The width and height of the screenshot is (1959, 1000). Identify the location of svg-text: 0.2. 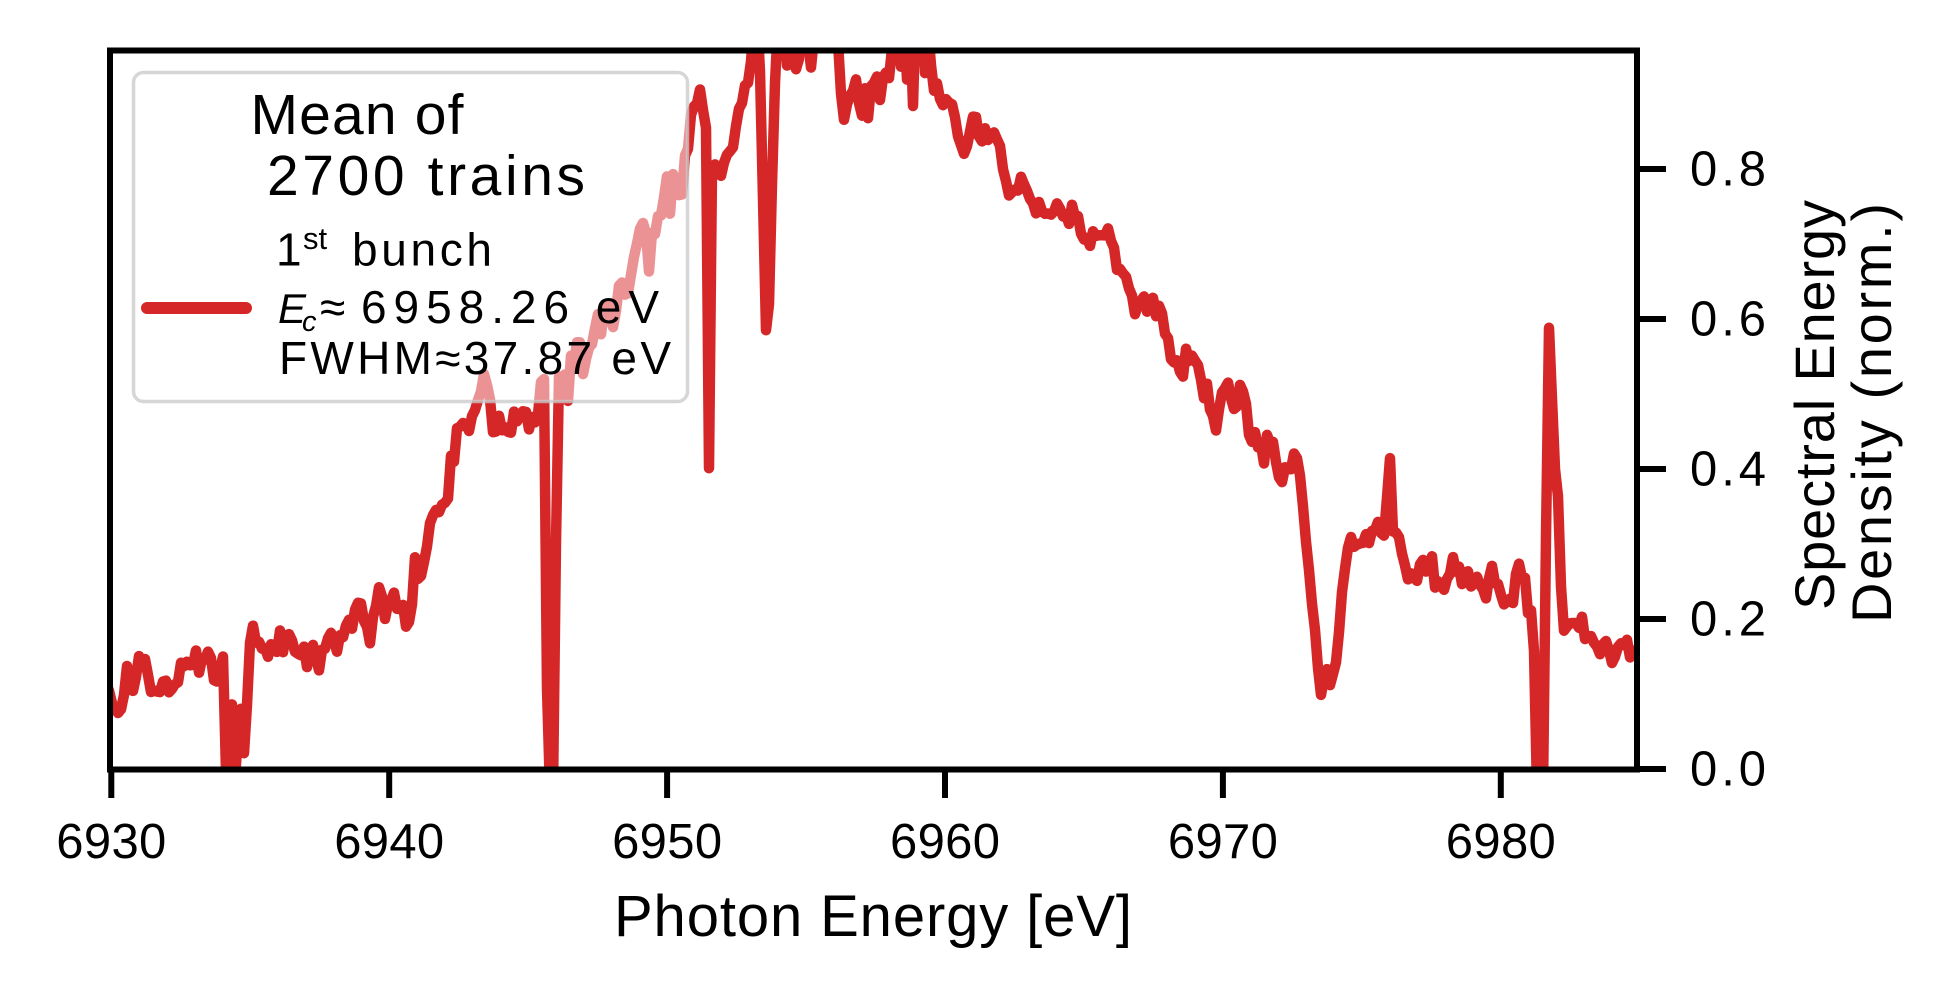
(1728, 620).